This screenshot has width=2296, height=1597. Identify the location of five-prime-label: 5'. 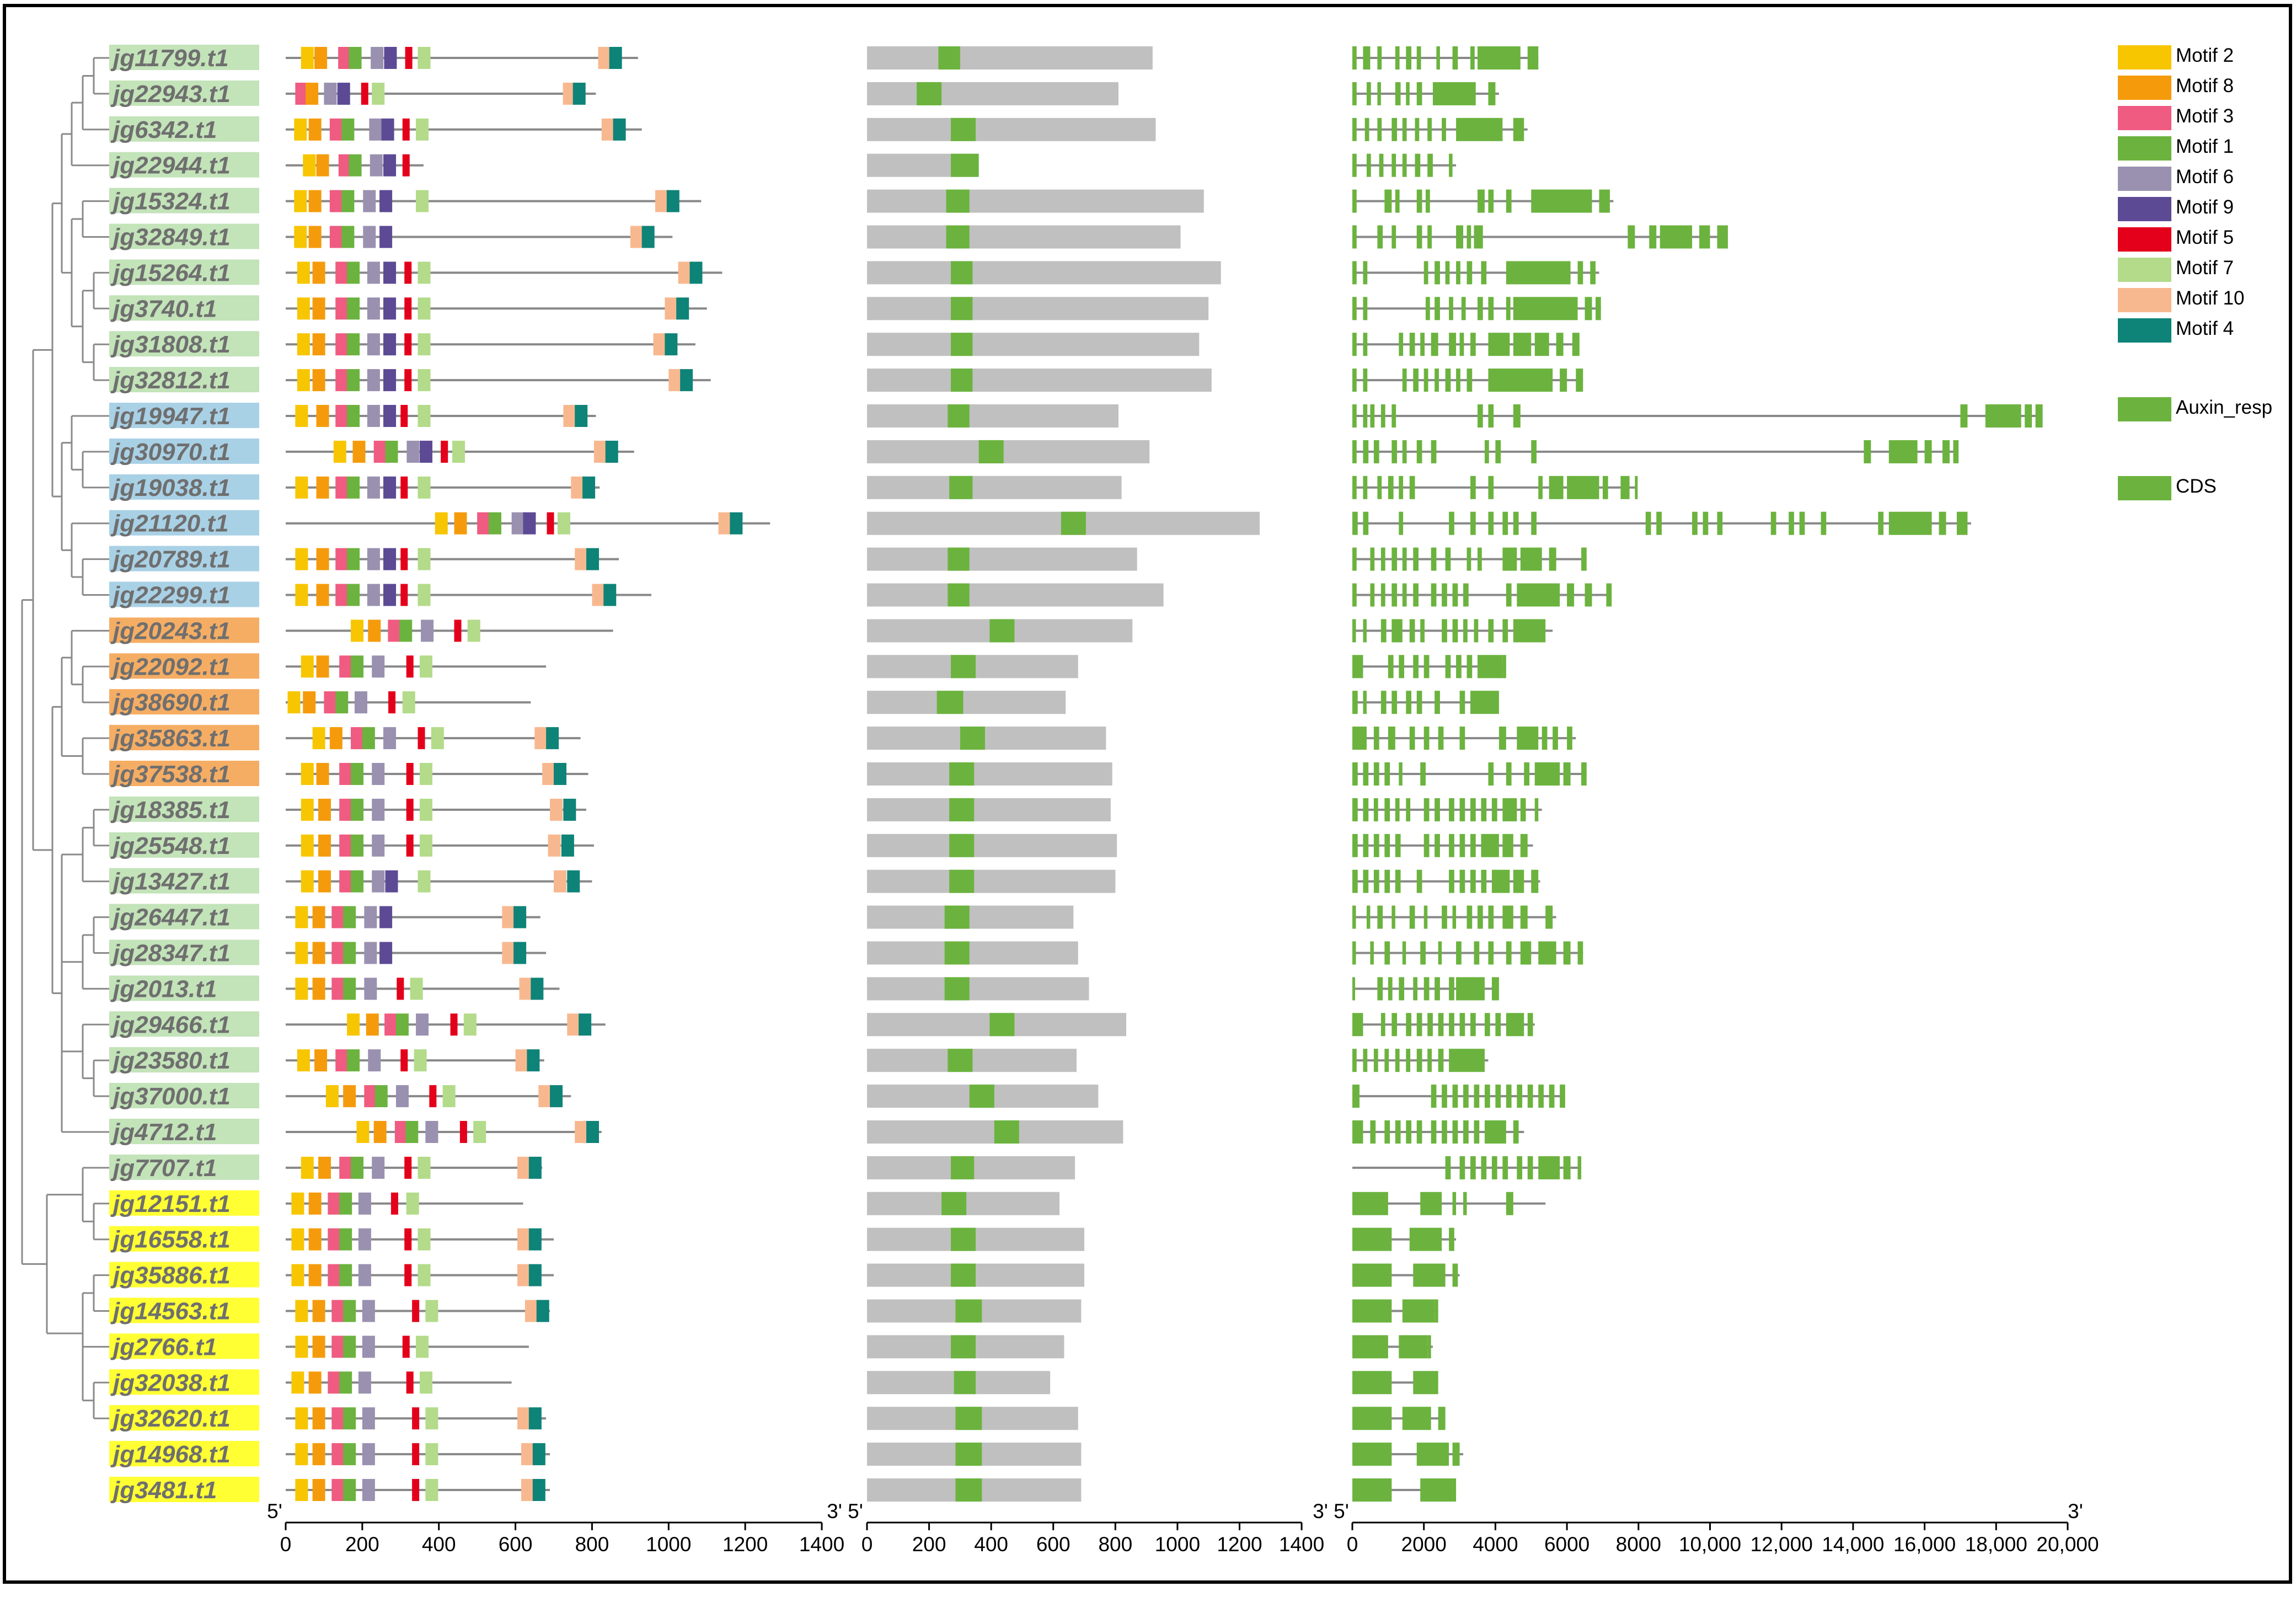
(274, 1511).